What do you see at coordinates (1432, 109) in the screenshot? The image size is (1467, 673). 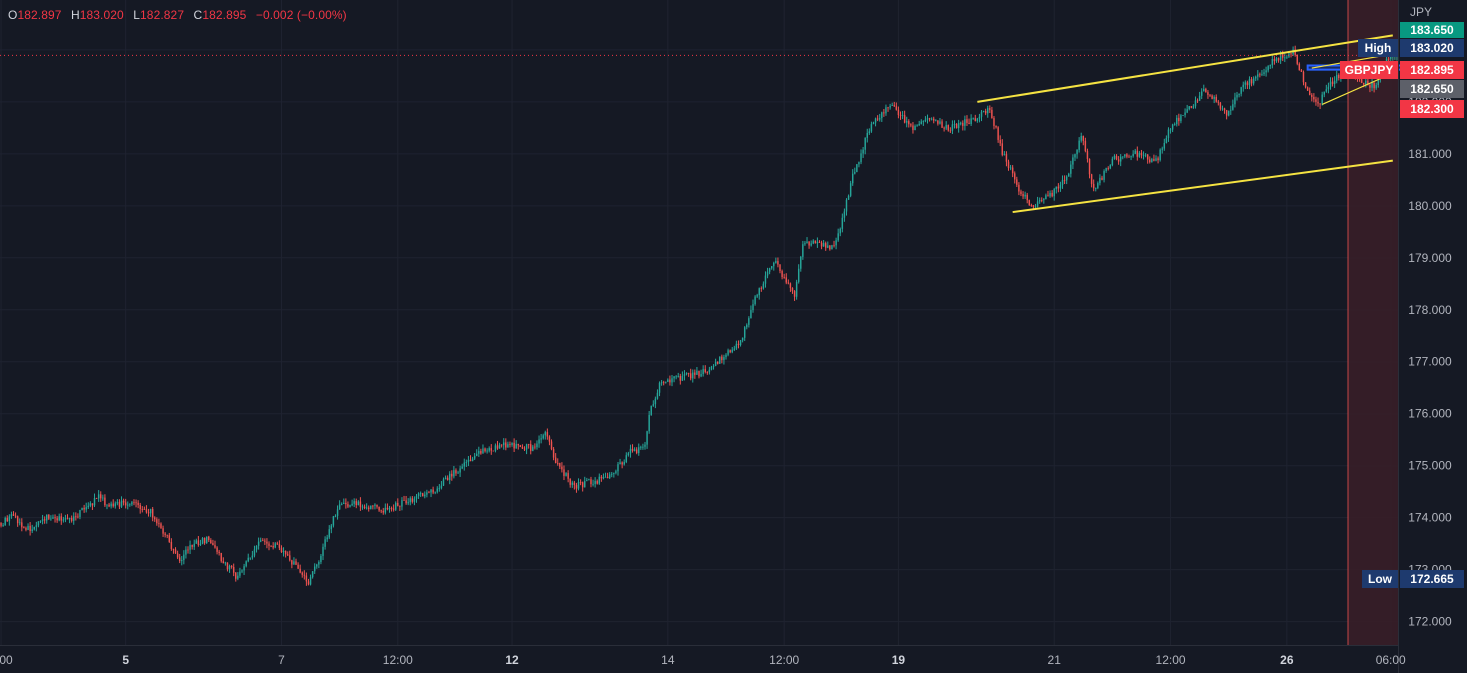 I see `lower-price-tag: 182.300` at bounding box center [1432, 109].